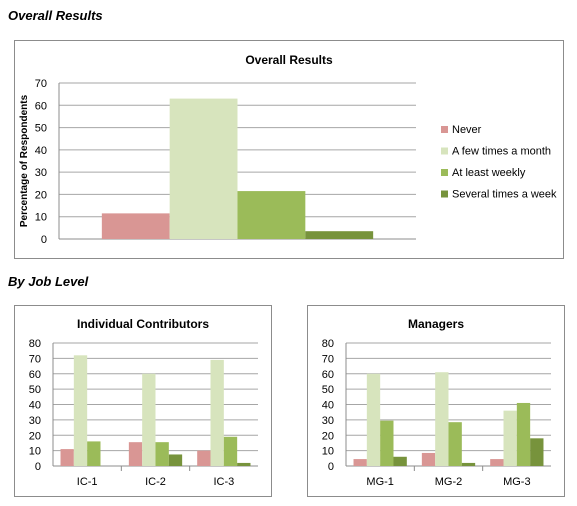 The width and height of the screenshot is (577, 506). What do you see at coordinates (449, 482) in the screenshot?
I see `x-tick-label: MG-2` at bounding box center [449, 482].